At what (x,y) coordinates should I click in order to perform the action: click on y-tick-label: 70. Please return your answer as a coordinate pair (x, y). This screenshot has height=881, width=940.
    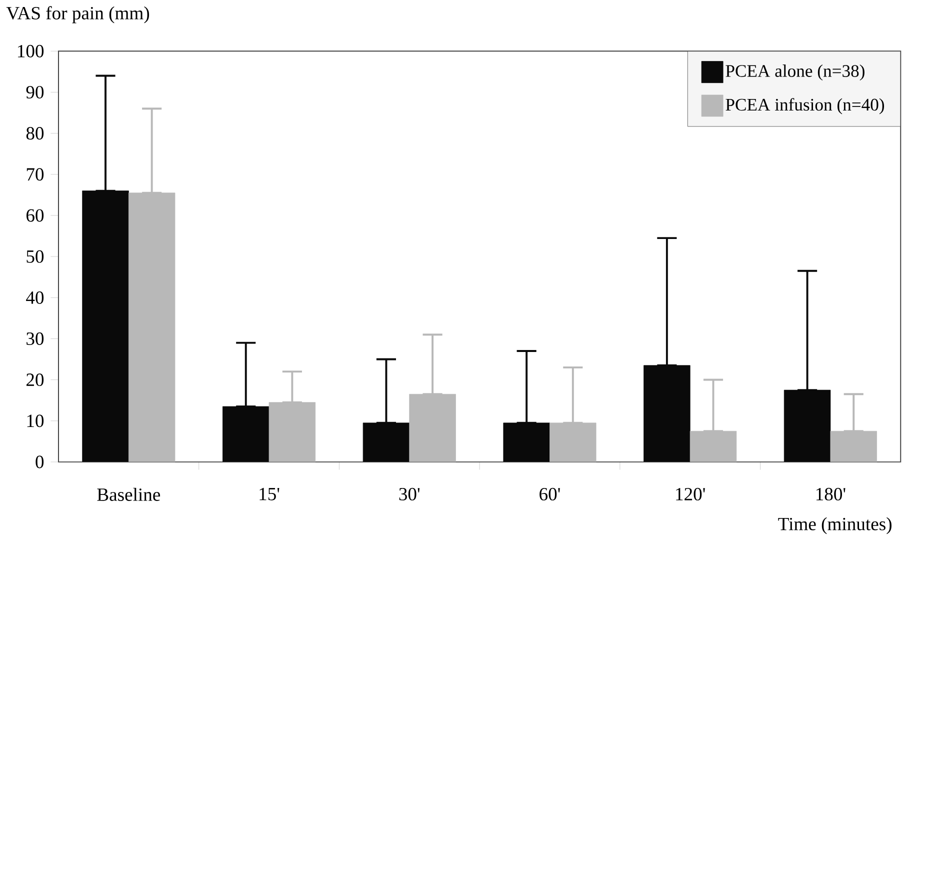
    Looking at the image, I should click on (35, 174).